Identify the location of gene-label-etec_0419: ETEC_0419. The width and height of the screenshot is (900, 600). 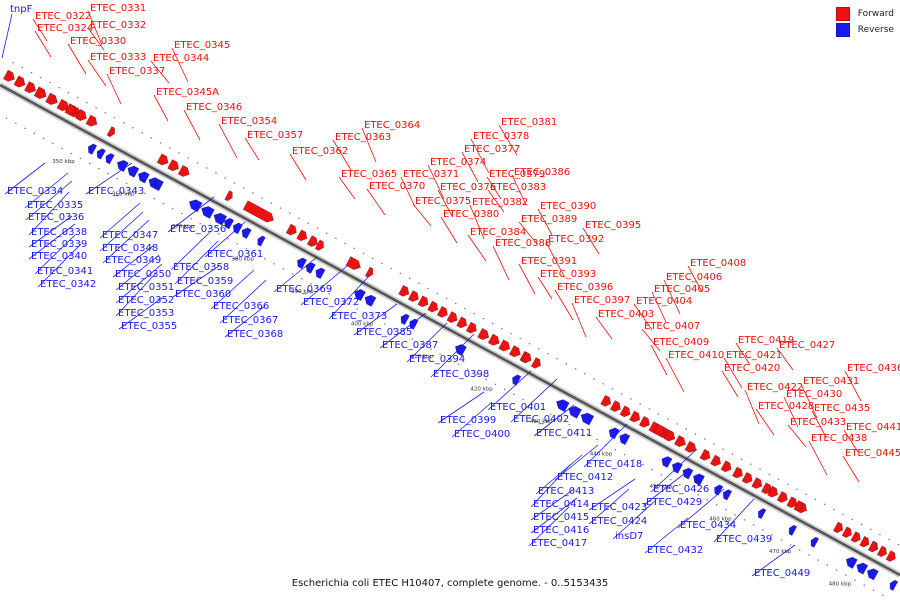
(766, 340).